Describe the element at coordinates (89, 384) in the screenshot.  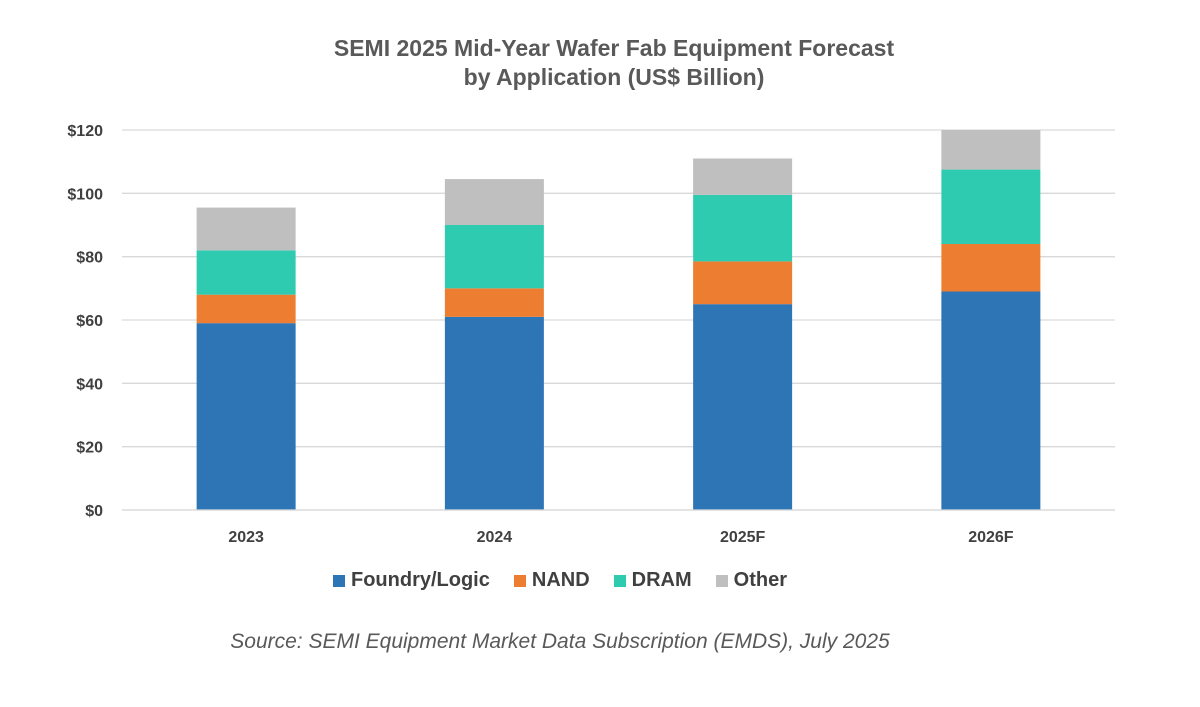
I see `y-tick-label: $40` at that location.